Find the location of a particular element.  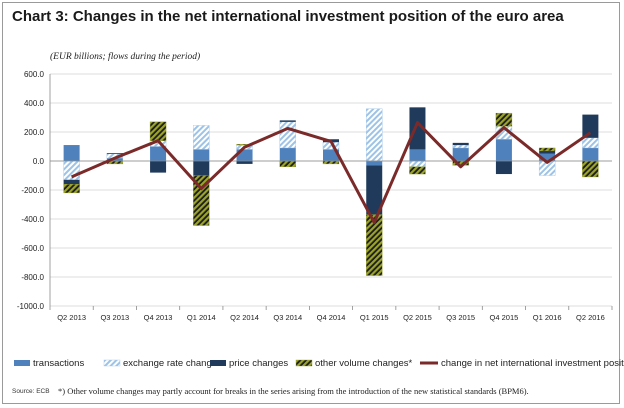

x-tick-label: Q1 2015 is located at coordinates (374, 317).